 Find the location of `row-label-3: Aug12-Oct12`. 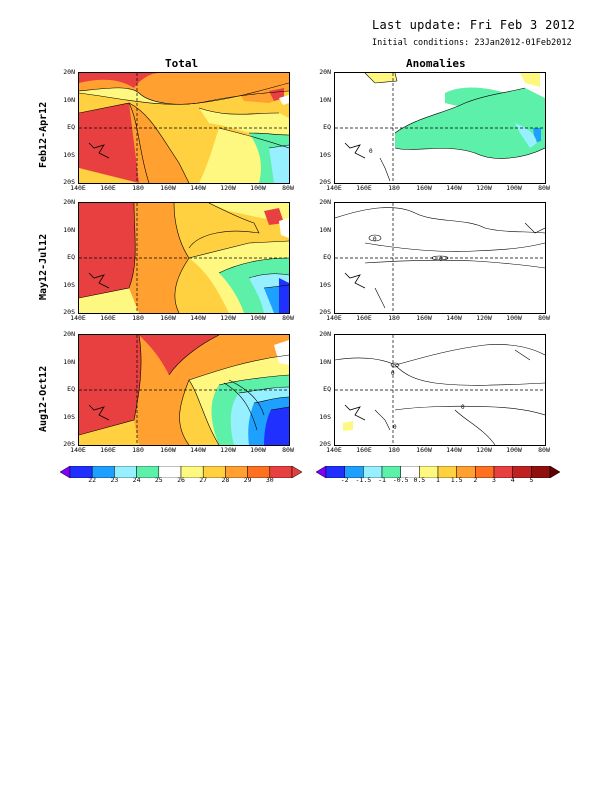

row-label-3: Aug12-Oct12 is located at coordinates (43, 398).